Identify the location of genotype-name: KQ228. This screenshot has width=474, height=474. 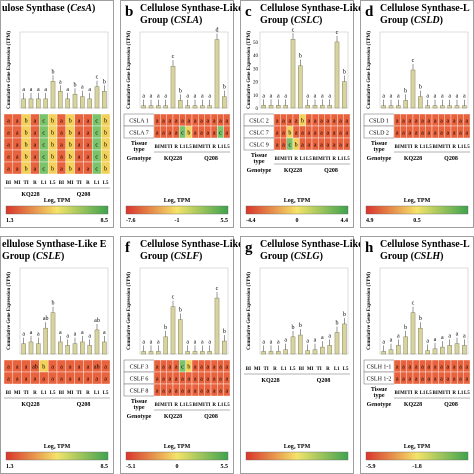
(270, 381).